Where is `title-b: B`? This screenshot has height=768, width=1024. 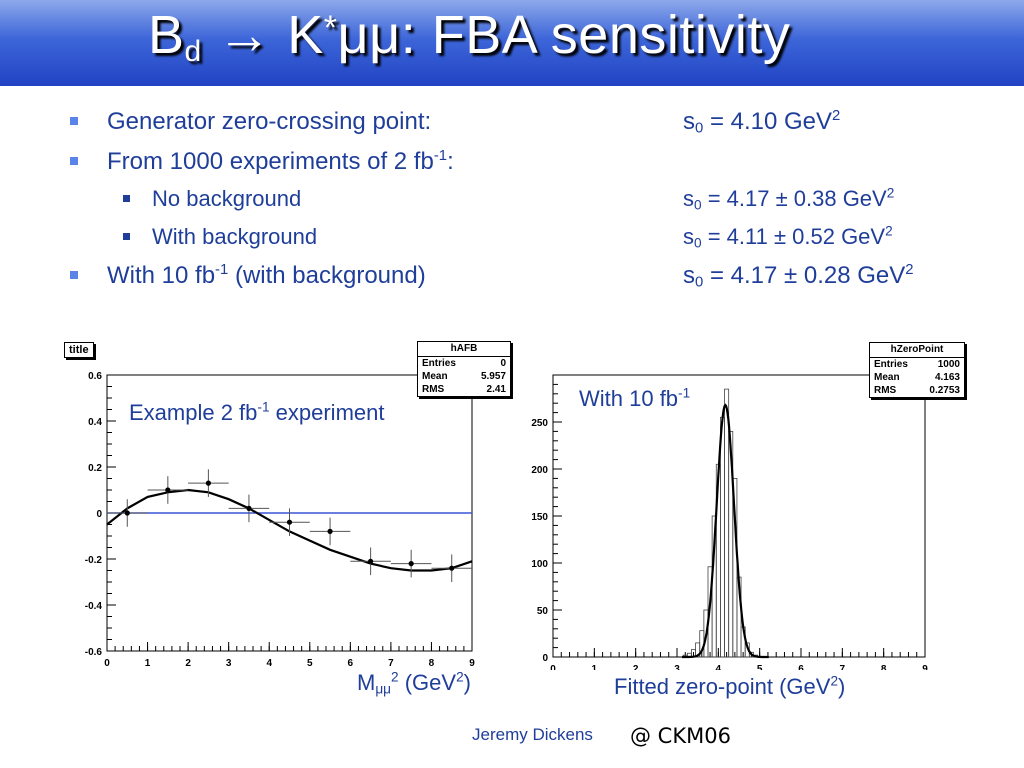 title-b: B is located at coordinates (166, 35).